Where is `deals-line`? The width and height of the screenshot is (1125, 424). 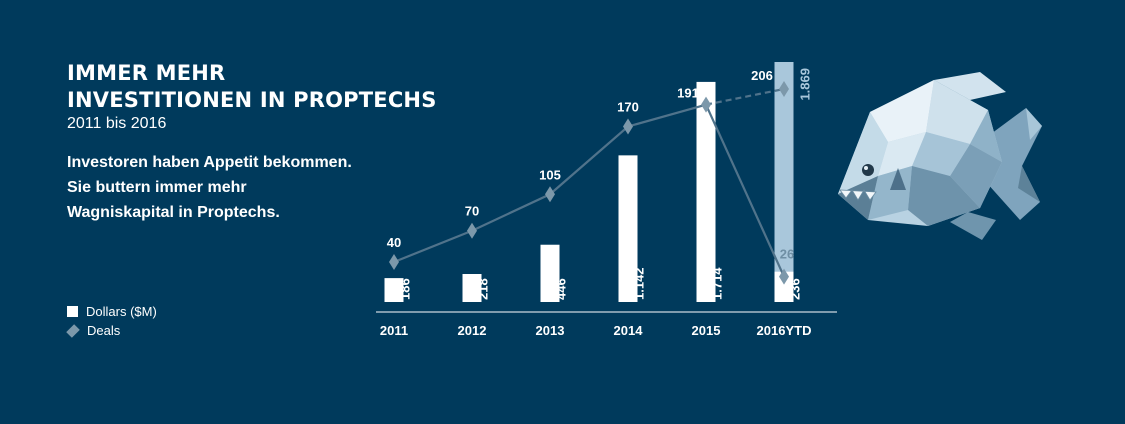
deals-line is located at coordinates (589, 190).